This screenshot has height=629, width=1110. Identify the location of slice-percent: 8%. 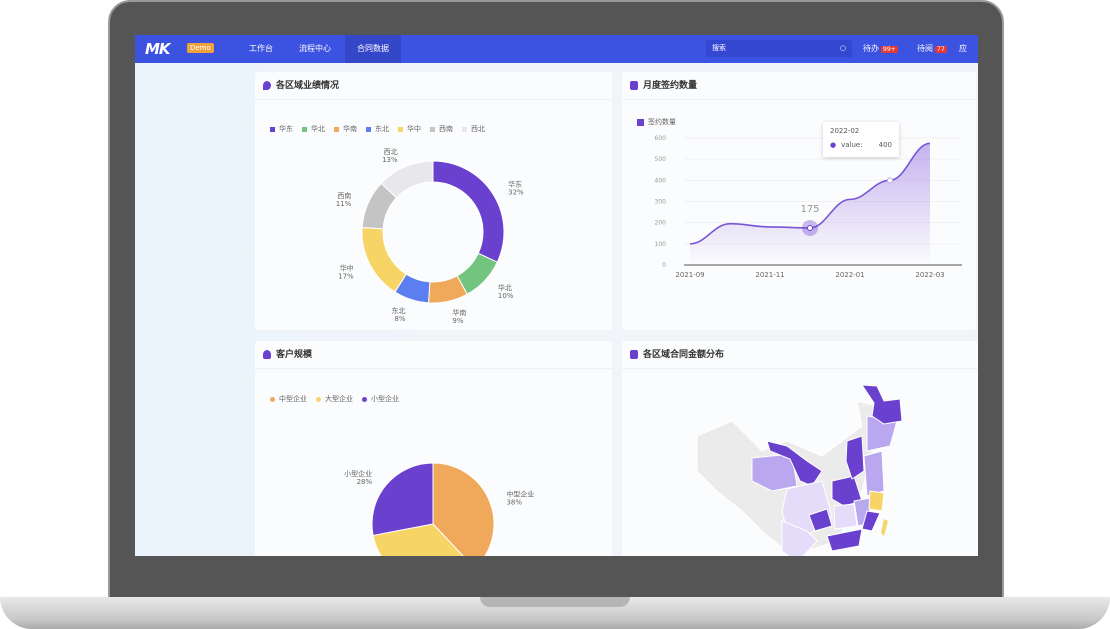
(399, 319).